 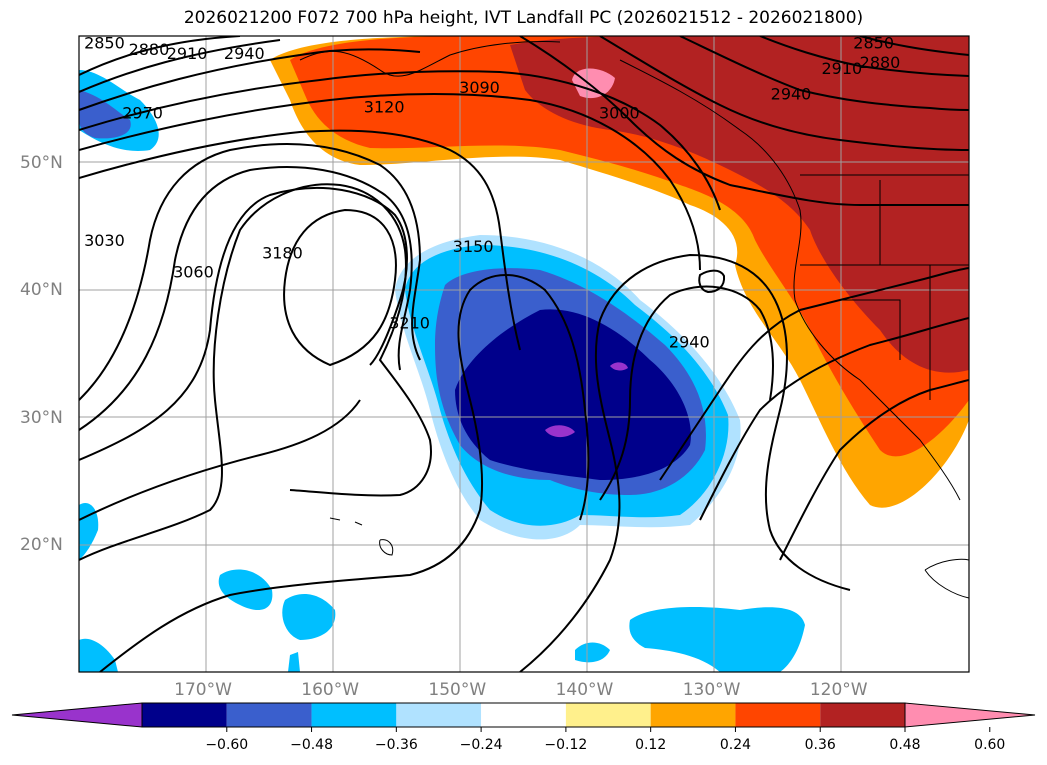 What do you see at coordinates (227, 745) in the screenshot?
I see `colorbar-tick-label: −0.60` at bounding box center [227, 745].